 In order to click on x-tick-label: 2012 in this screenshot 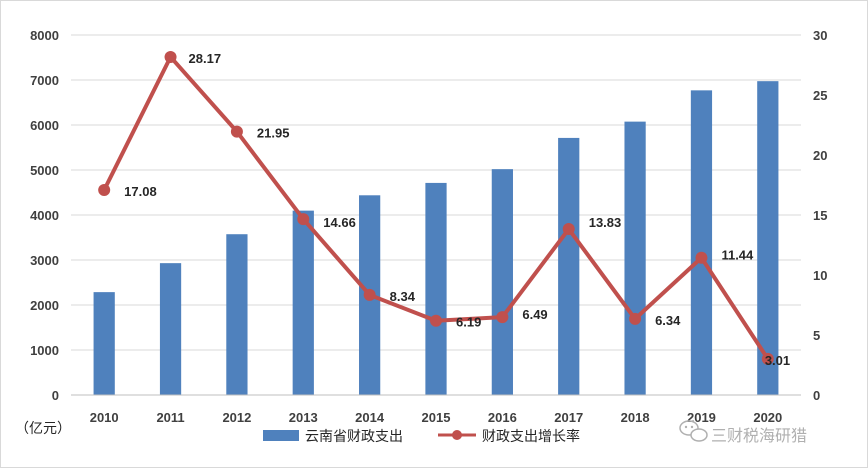, I will do `click(236, 417)`.